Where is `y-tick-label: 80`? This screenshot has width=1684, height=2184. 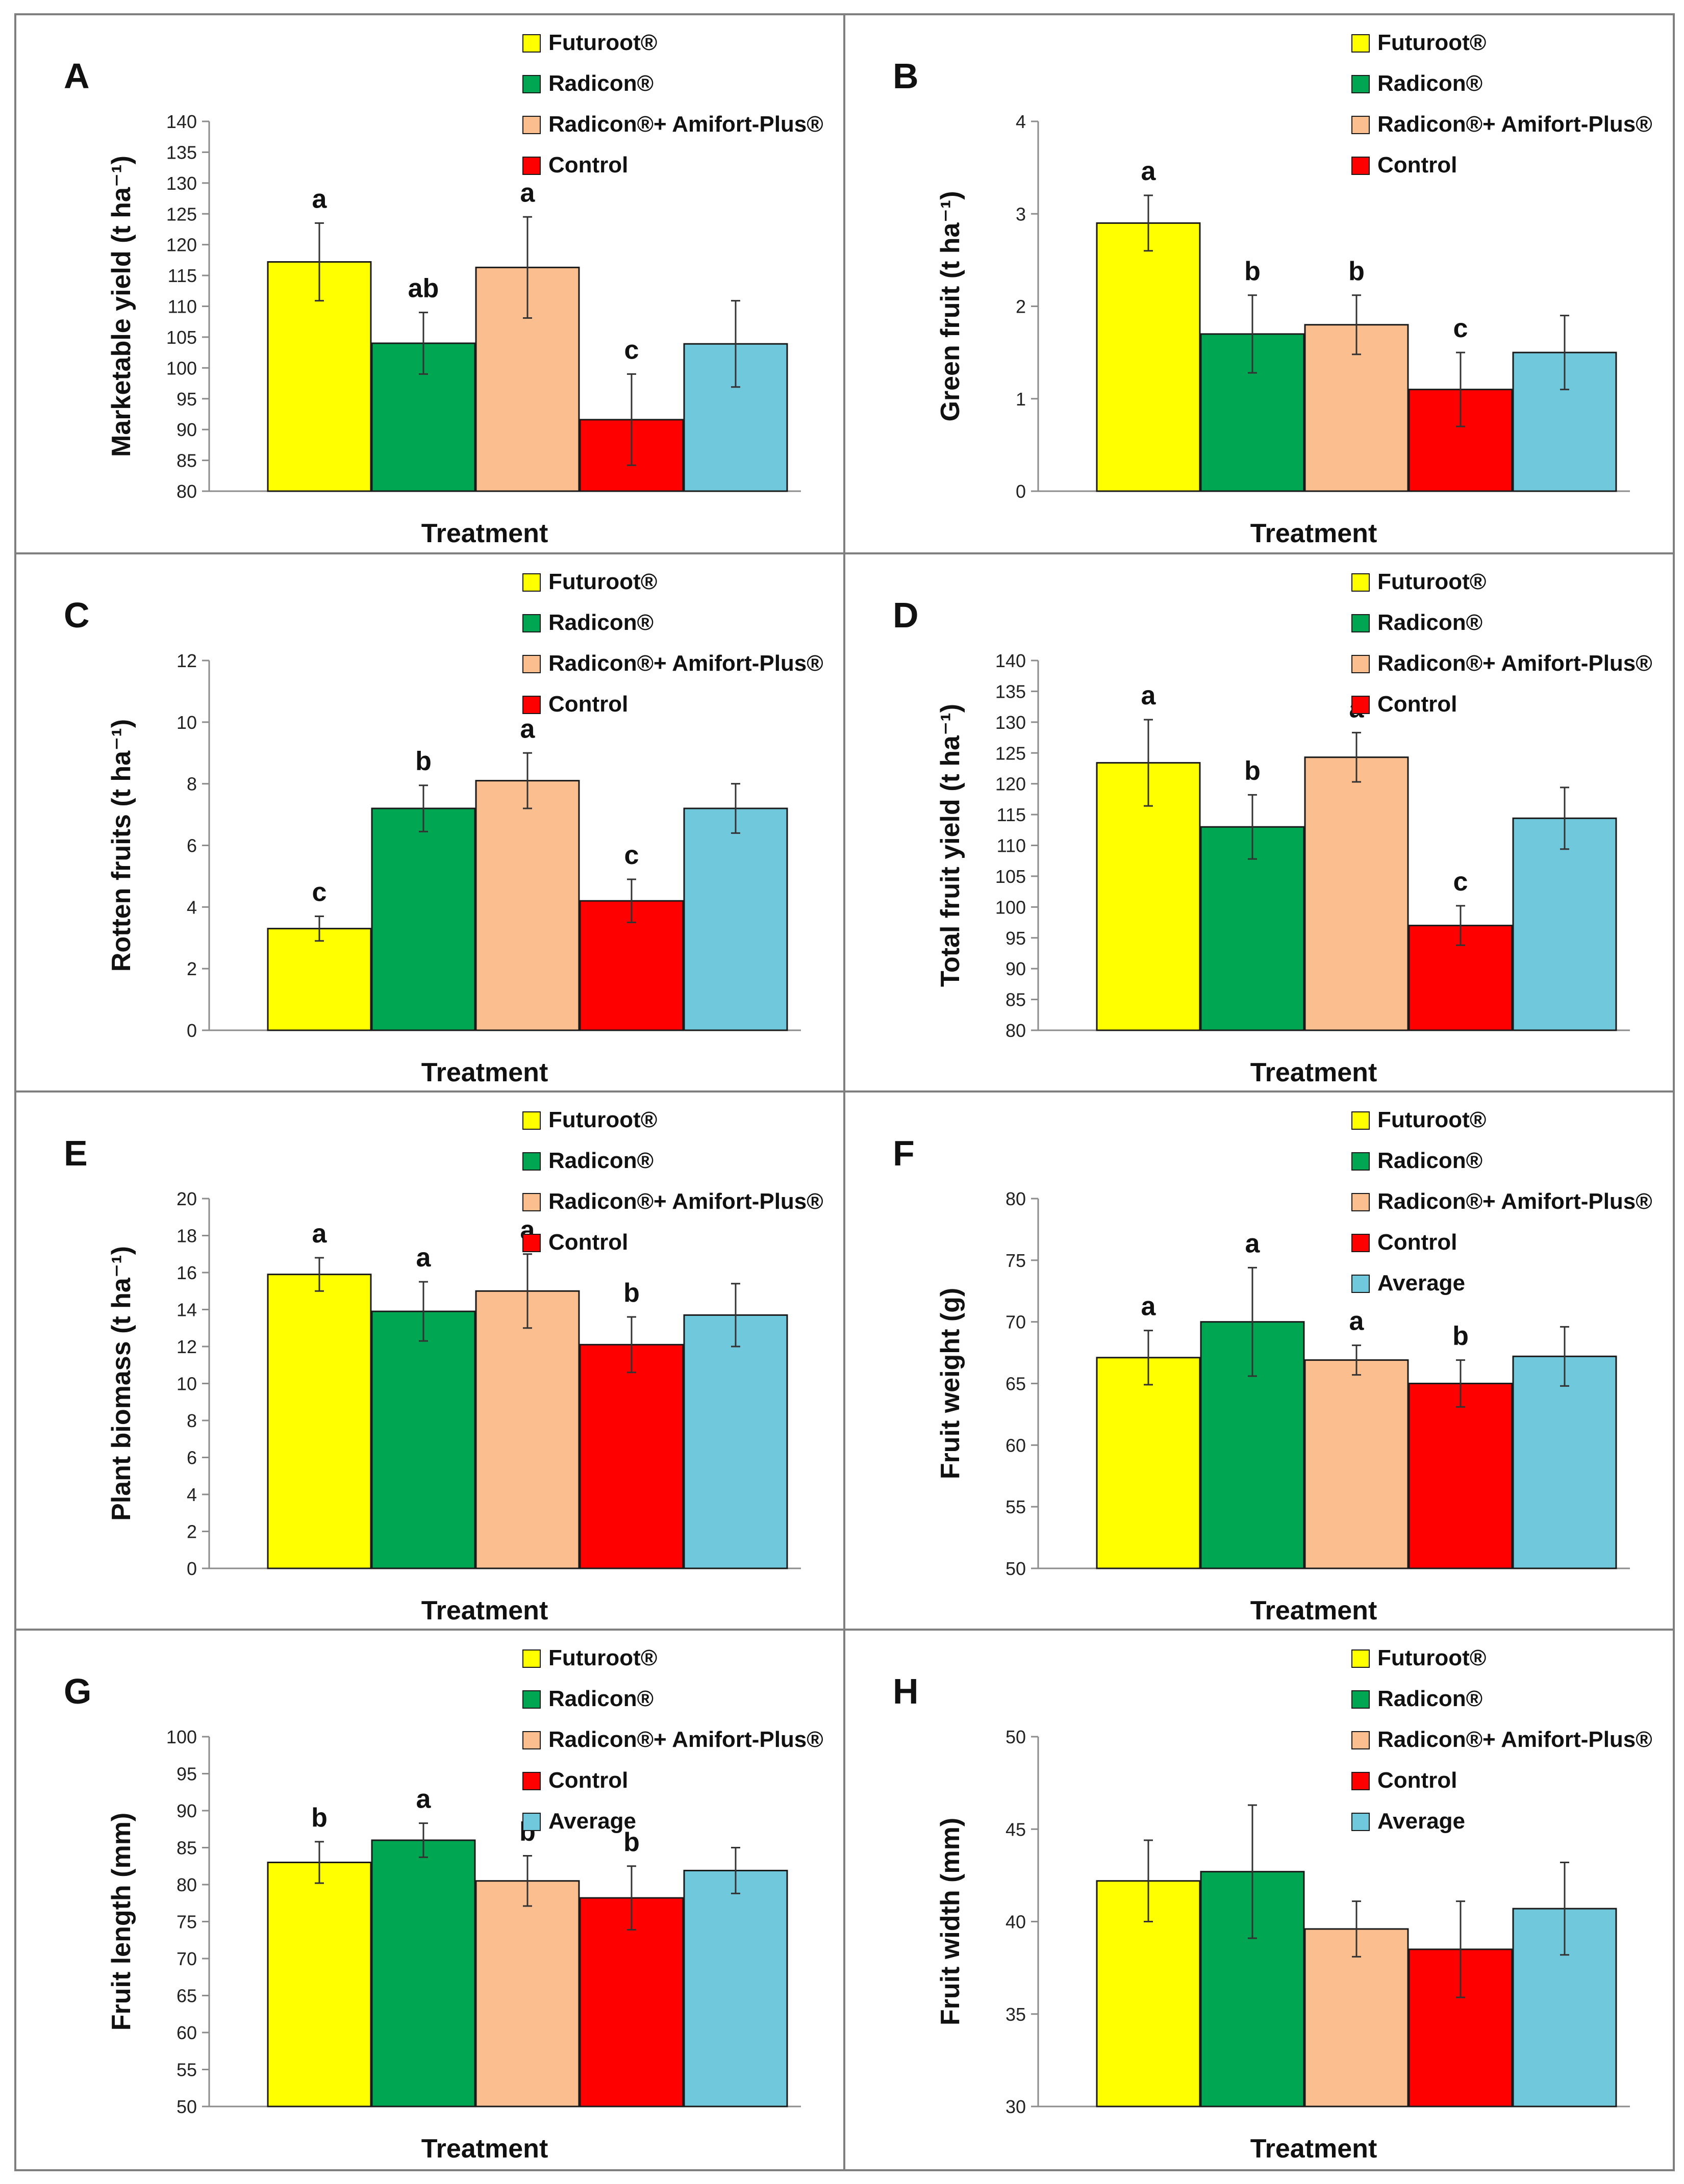 y-tick-label: 80 is located at coordinates (1016, 1199).